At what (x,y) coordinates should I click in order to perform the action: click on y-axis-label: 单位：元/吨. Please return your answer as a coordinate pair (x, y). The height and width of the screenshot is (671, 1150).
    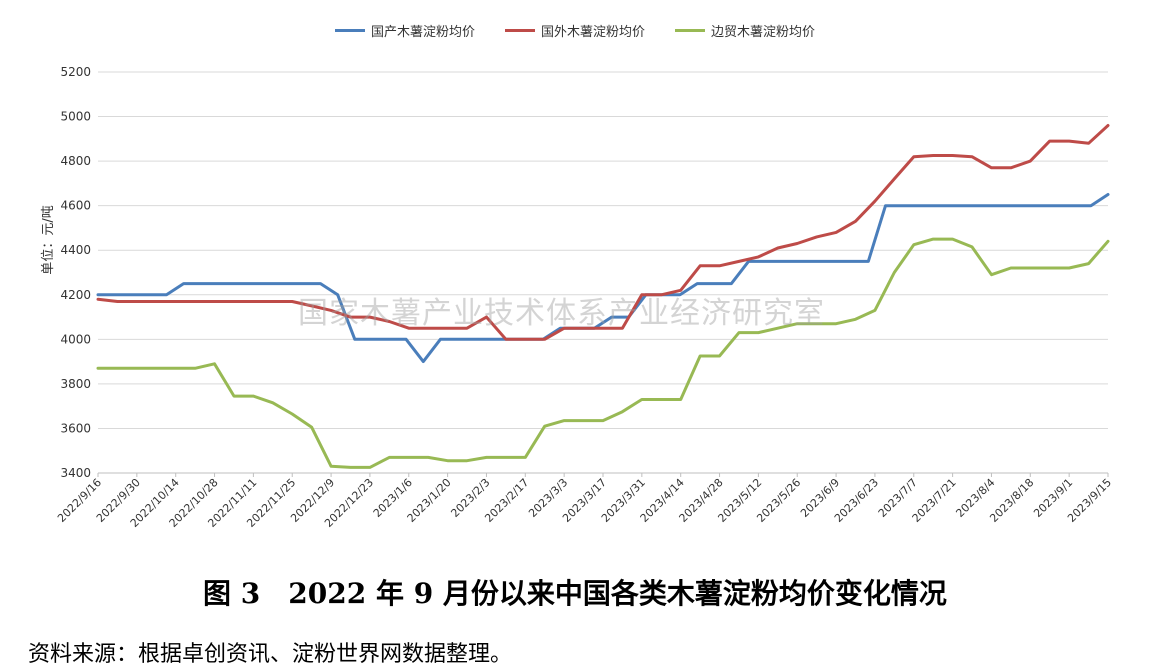
    Looking at the image, I should click on (48, 239).